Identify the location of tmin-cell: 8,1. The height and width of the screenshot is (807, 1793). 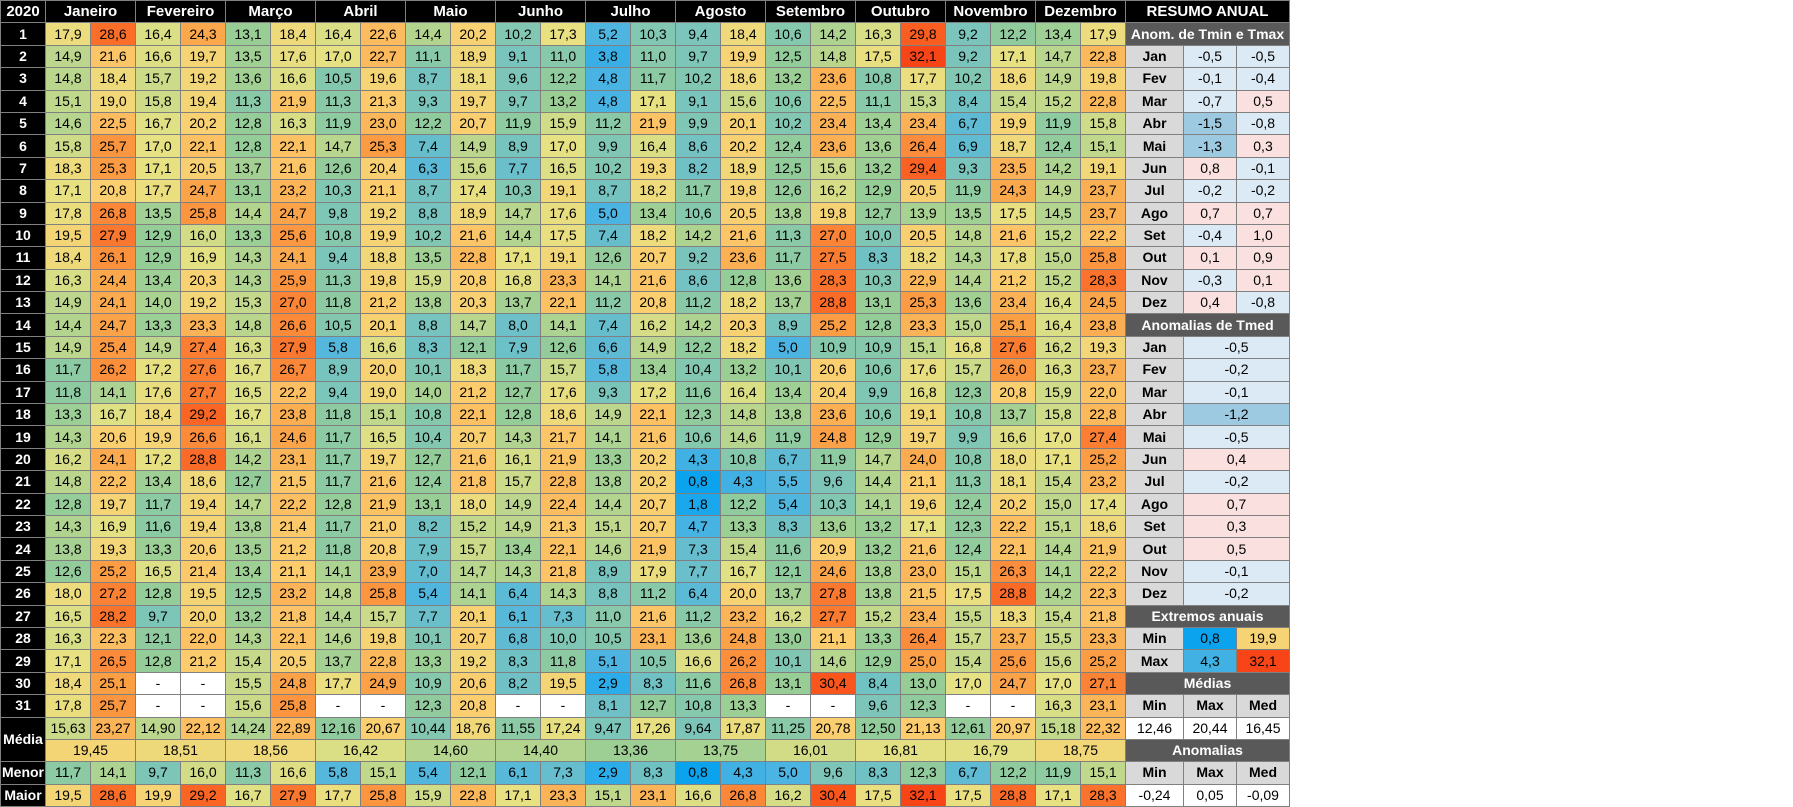
(608, 706).